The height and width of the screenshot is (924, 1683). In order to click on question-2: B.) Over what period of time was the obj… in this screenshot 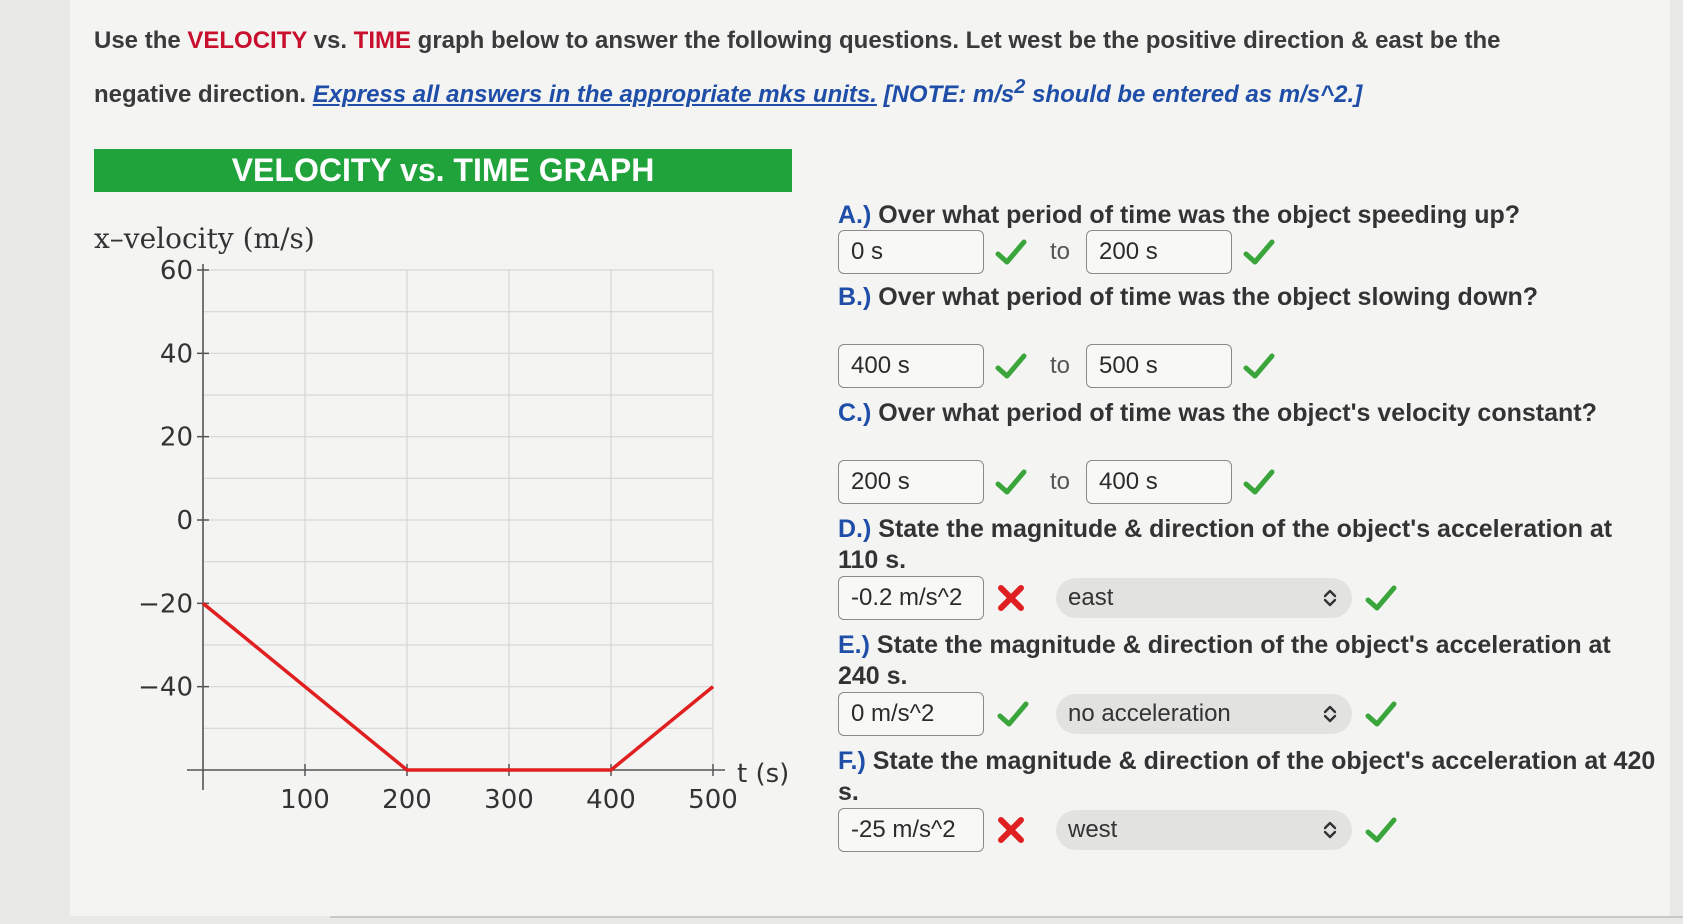, I will do `click(1248, 297)`.